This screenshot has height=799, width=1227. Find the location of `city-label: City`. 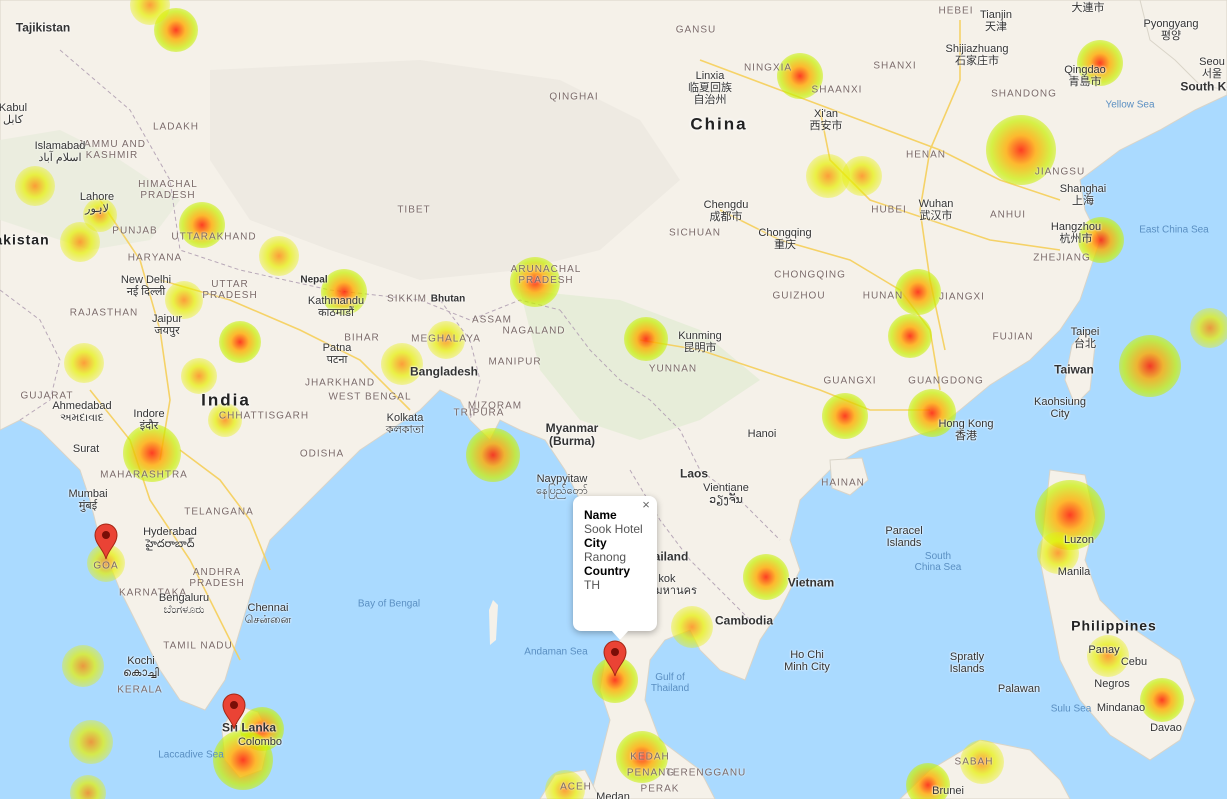

city-label: City is located at coordinates (595, 543).